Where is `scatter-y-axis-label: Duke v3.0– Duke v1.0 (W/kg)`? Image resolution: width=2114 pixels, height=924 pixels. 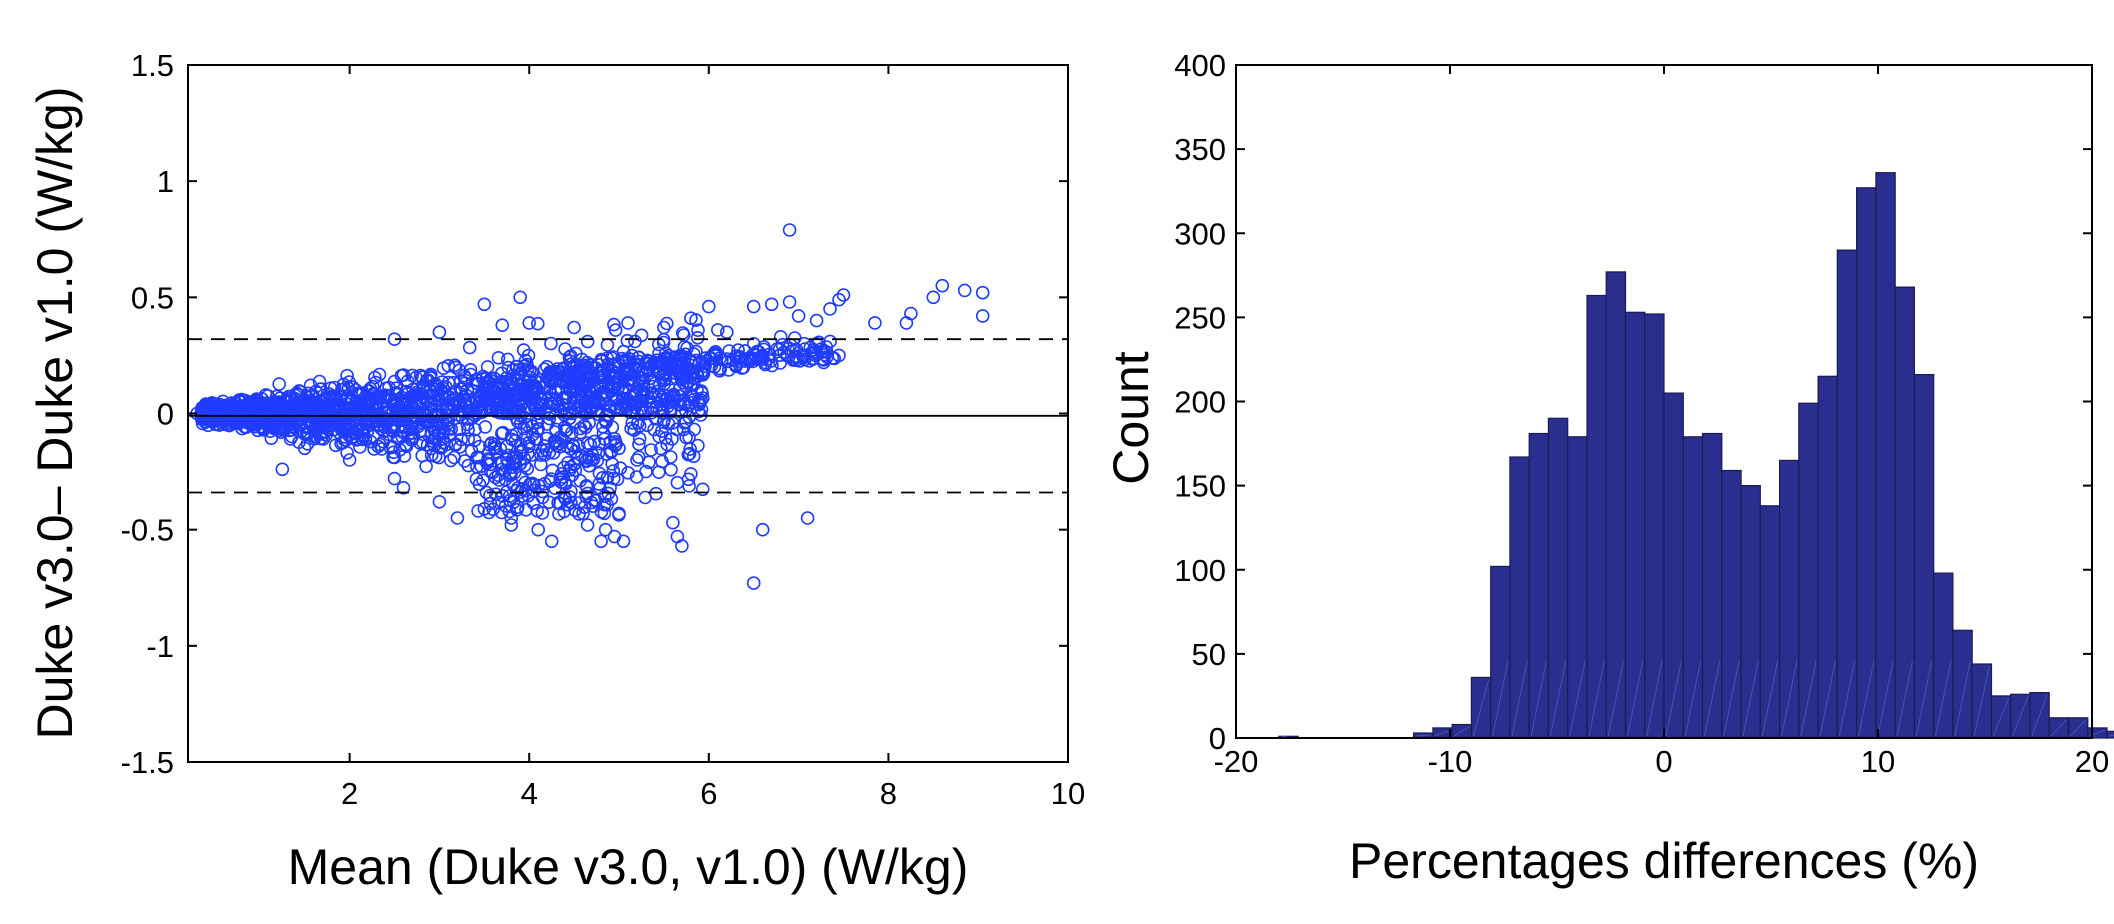
scatter-y-axis-label: Duke v3.0– Duke v1.0 (W/kg) is located at coordinates (55, 412).